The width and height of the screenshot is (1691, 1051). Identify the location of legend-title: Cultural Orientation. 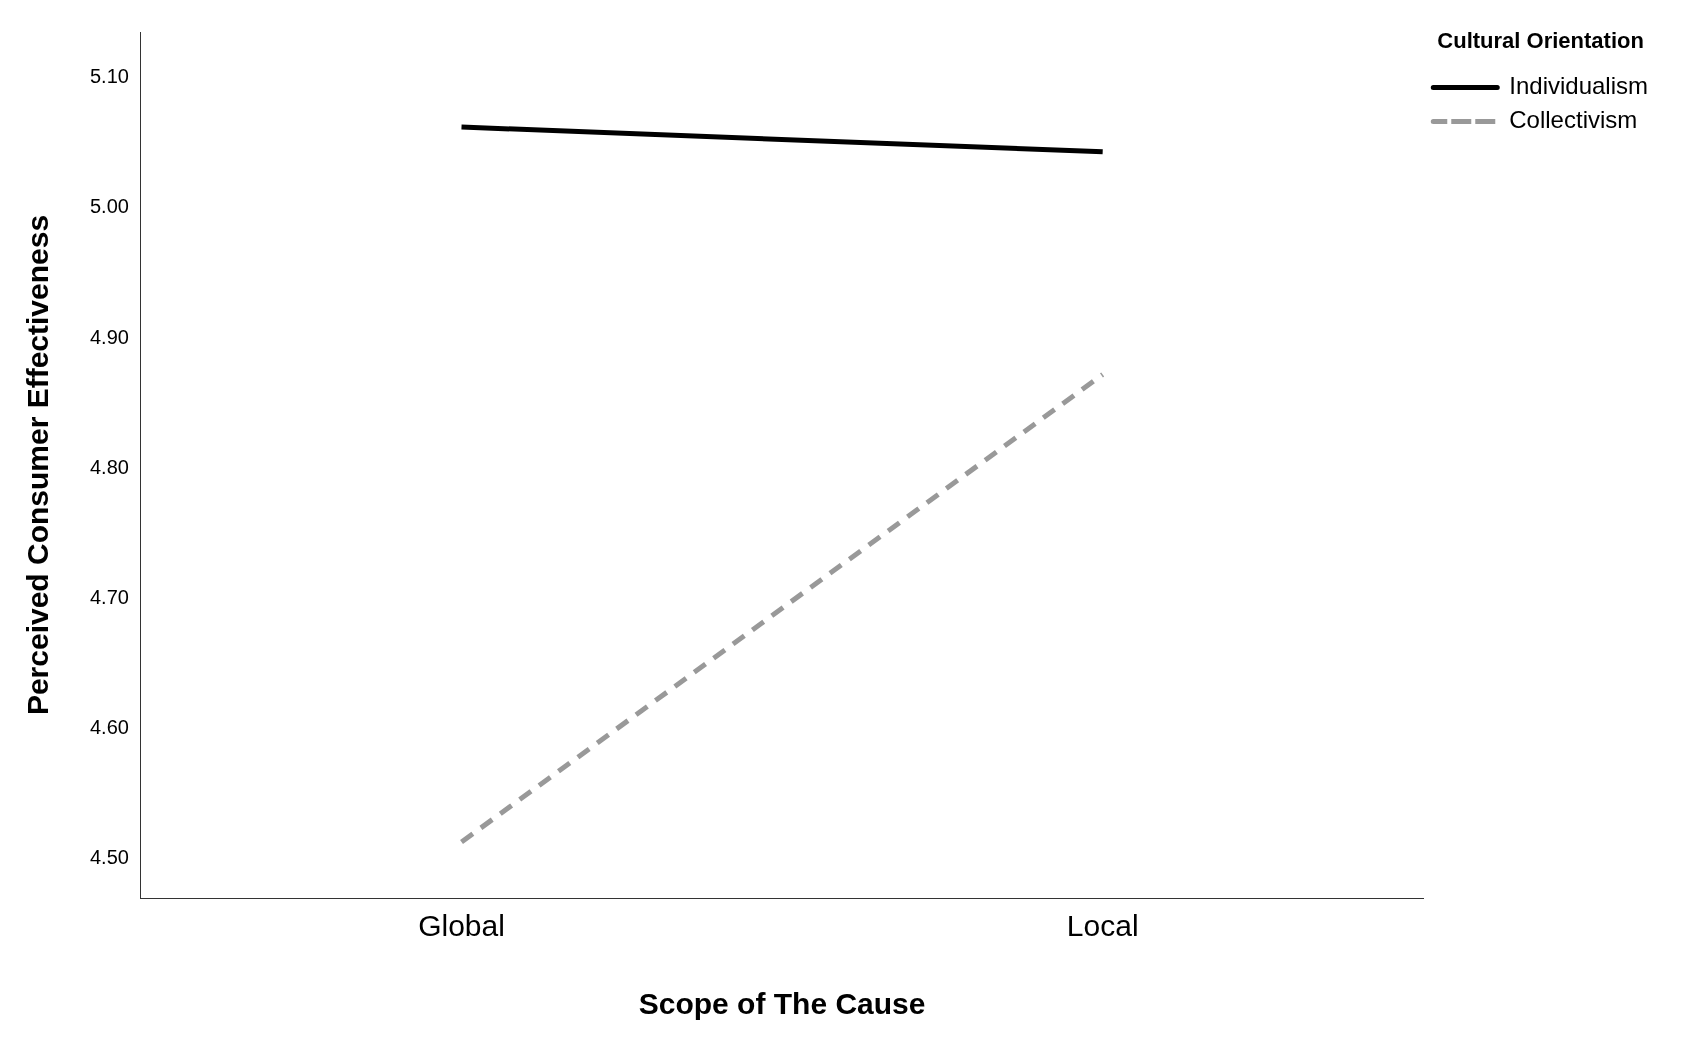
(1540, 41).